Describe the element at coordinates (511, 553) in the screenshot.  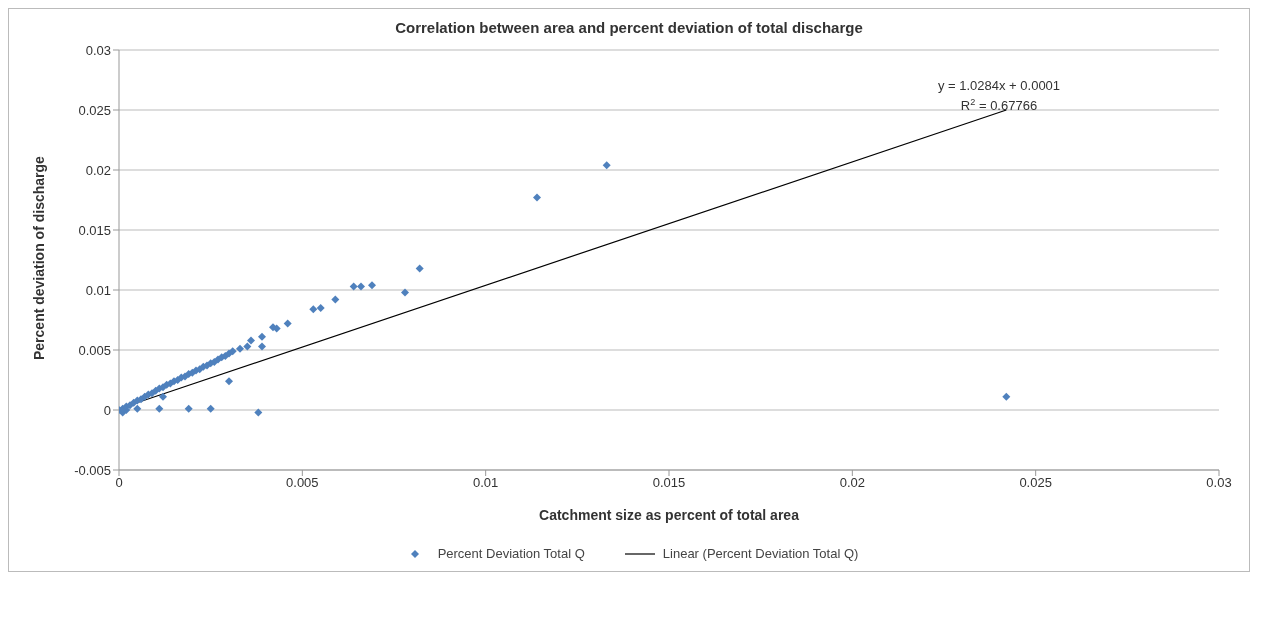
I see `legend-label: Percent Deviation Total Q` at that location.